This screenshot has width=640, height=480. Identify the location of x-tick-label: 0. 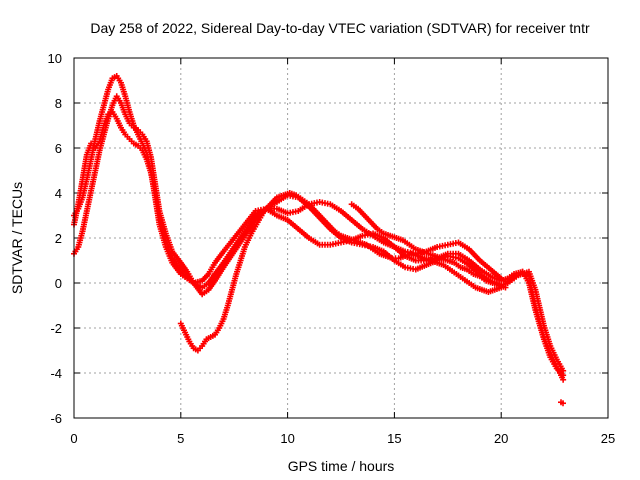
(73, 438).